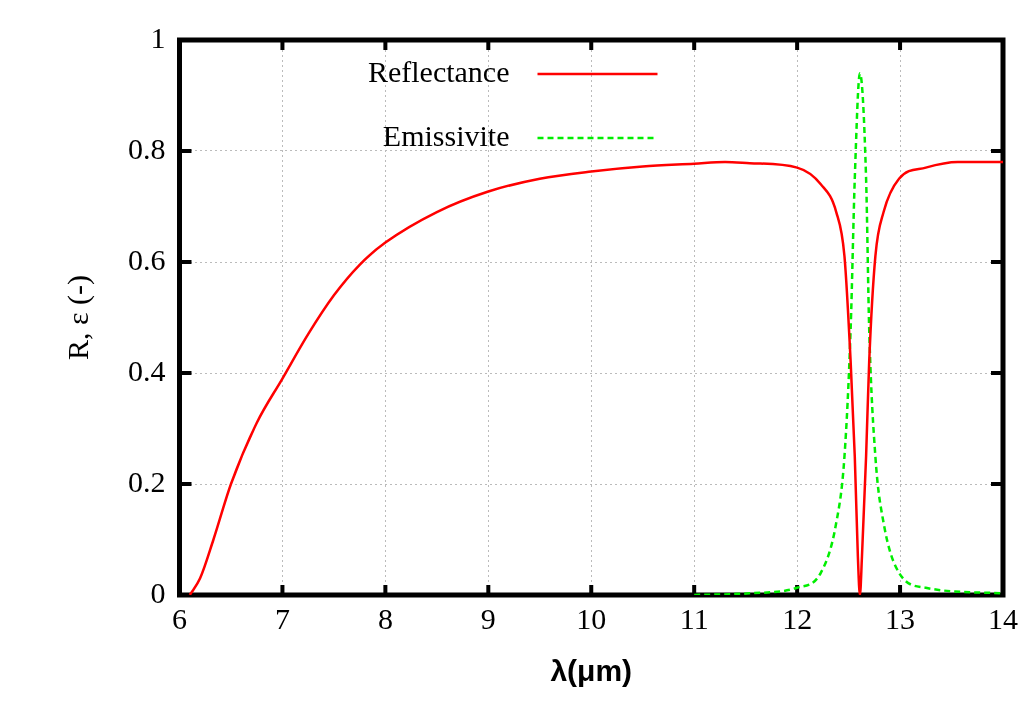 This screenshot has height=727, width=1034. I want to click on y-tick-label: 1, so click(158, 37).